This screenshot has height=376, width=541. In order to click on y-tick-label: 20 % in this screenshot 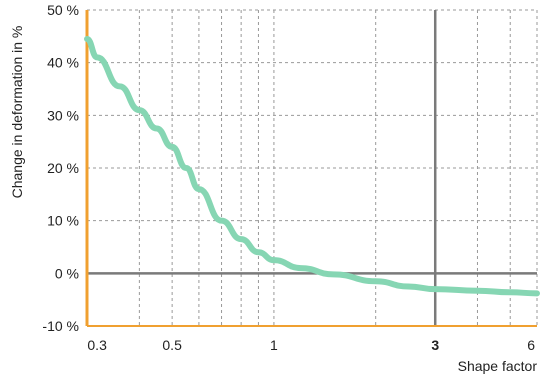, I will do `click(63, 168)`.